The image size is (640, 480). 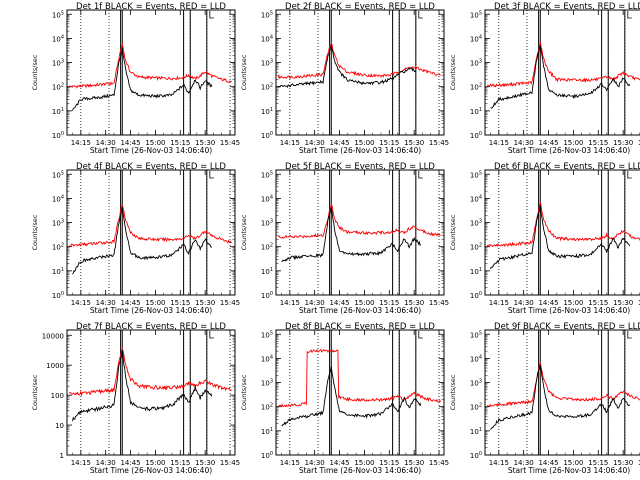 I want to click on chart-title: Det 4f BLACK = Events, RED = LLD, so click(x=151, y=167).